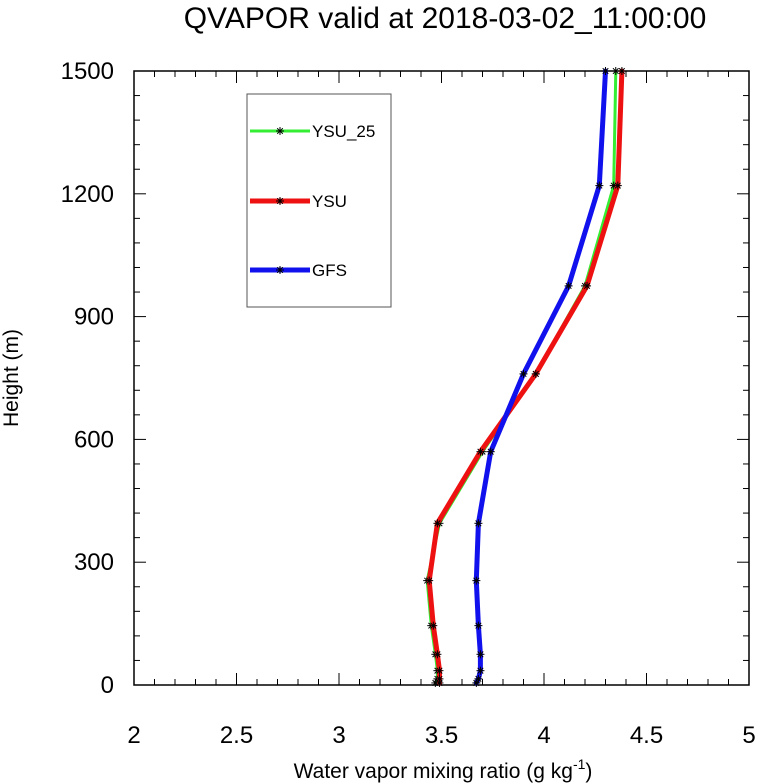 The image size is (766, 784). Describe the element at coordinates (445, 18) in the screenshot. I see `chart-title: QVAPOR valid at 2018-03-02_11:00:00` at that location.